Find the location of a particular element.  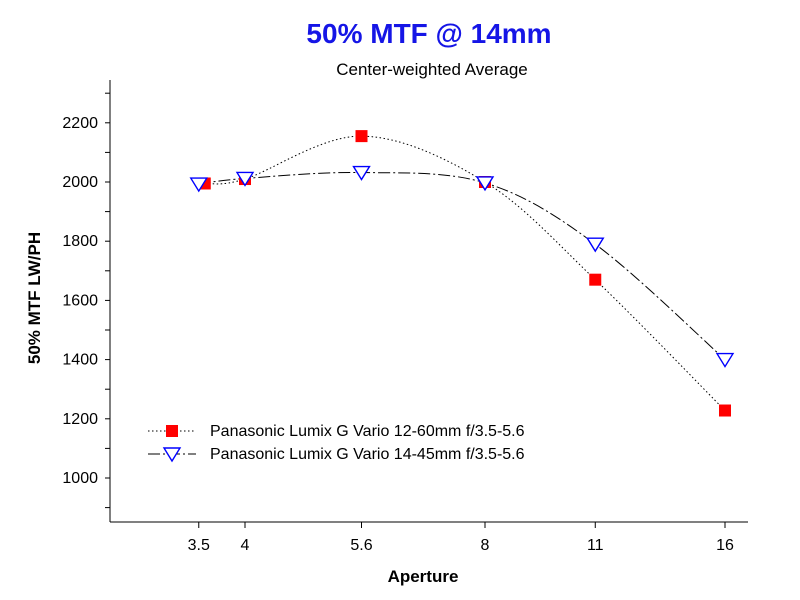

x-axis-label: Aperture is located at coordinates (423, 576).